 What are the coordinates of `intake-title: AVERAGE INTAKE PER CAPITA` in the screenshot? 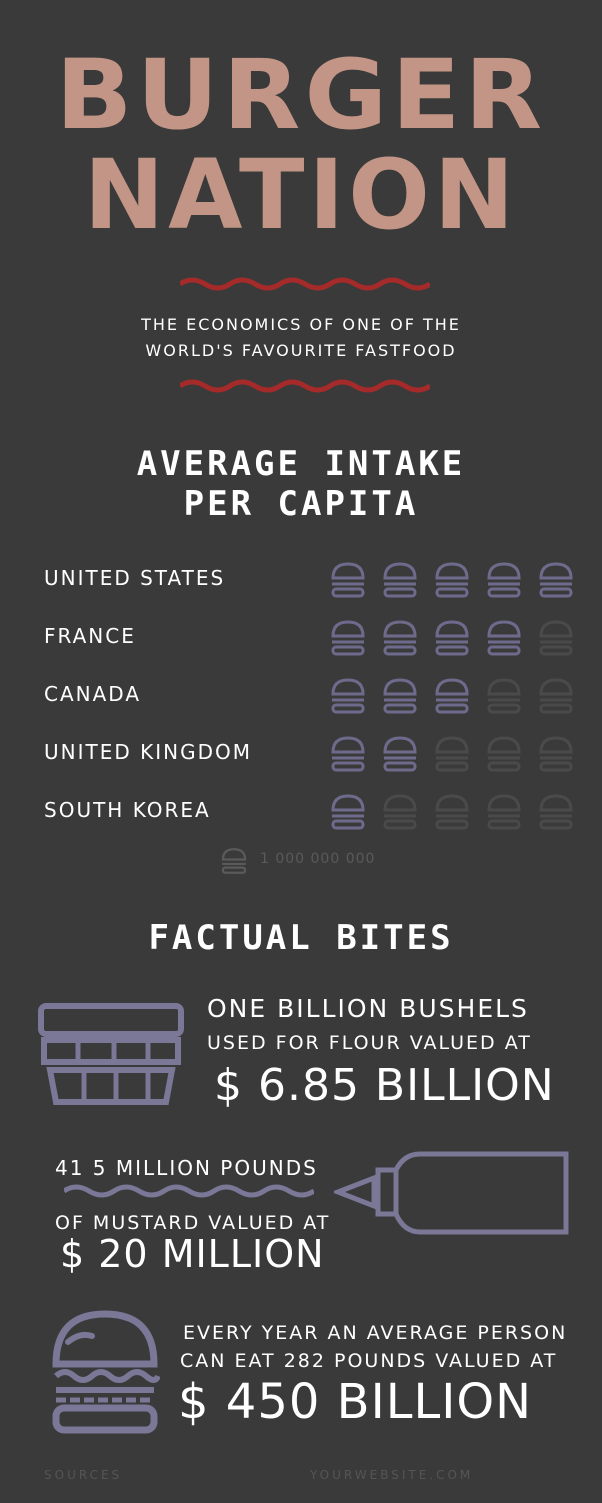 It's located at (301, 484).